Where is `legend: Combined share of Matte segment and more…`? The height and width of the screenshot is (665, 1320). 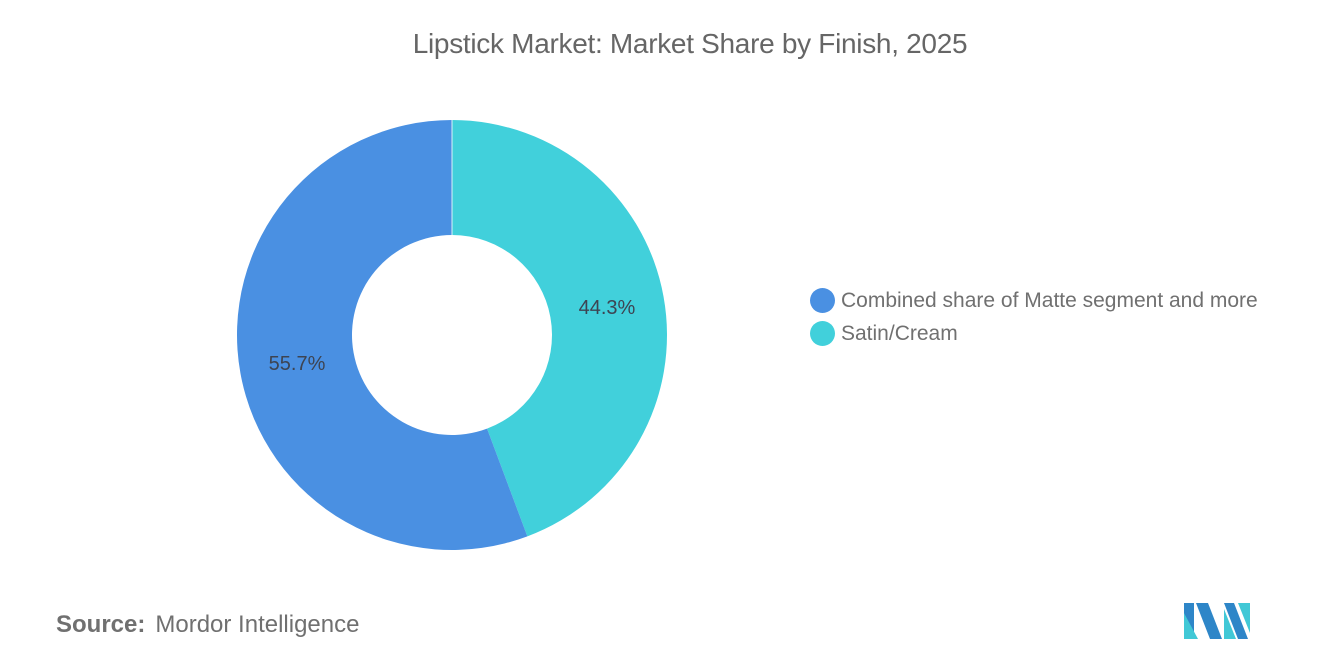 legend: Combined share of Matte segment and more… is located at coordinates (1034, 317).